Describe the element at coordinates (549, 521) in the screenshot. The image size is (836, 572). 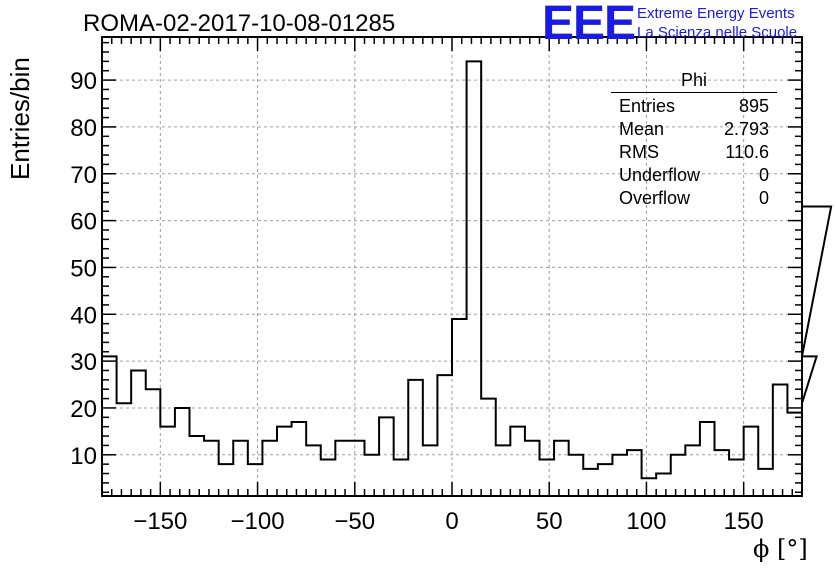
I see `x-tick-label: 50` at that location.